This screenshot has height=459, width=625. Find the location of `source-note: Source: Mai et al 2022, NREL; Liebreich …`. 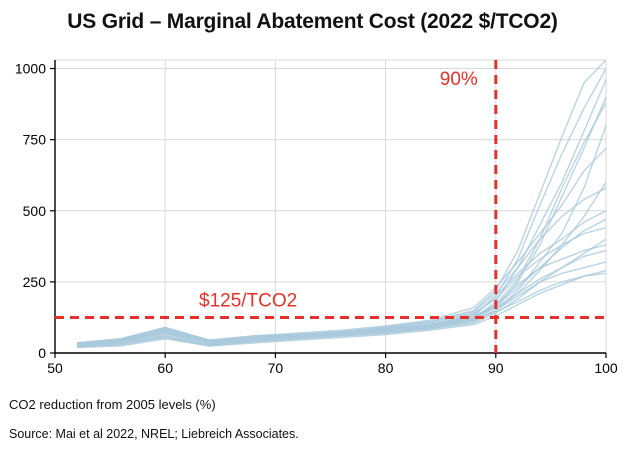

source-note: Source: Mai et al 2022, NREL; Liebreich … is located at coordinates (154, 434).